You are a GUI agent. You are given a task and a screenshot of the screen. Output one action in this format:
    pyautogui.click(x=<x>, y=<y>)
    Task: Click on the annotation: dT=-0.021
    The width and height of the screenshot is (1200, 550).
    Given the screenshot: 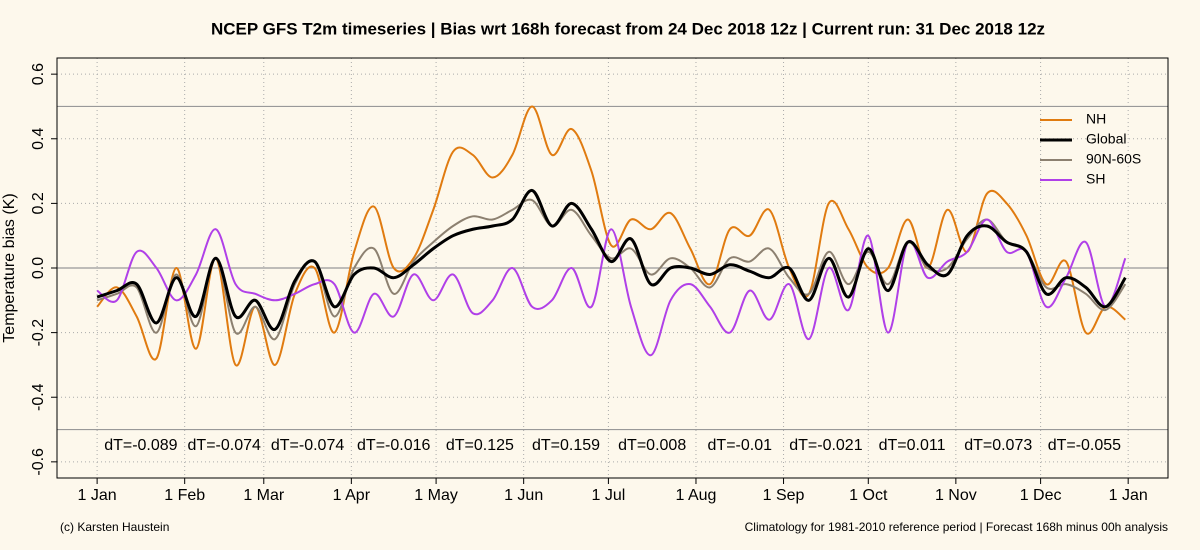 What is the action you would take?
    pyautogui.click(x=825, y=445)
    